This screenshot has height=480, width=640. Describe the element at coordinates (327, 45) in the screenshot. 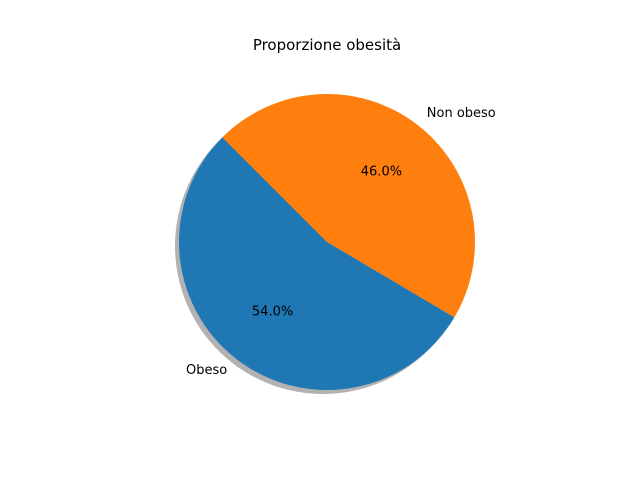

I see `chart-title: Proporzione obesità` at that location.